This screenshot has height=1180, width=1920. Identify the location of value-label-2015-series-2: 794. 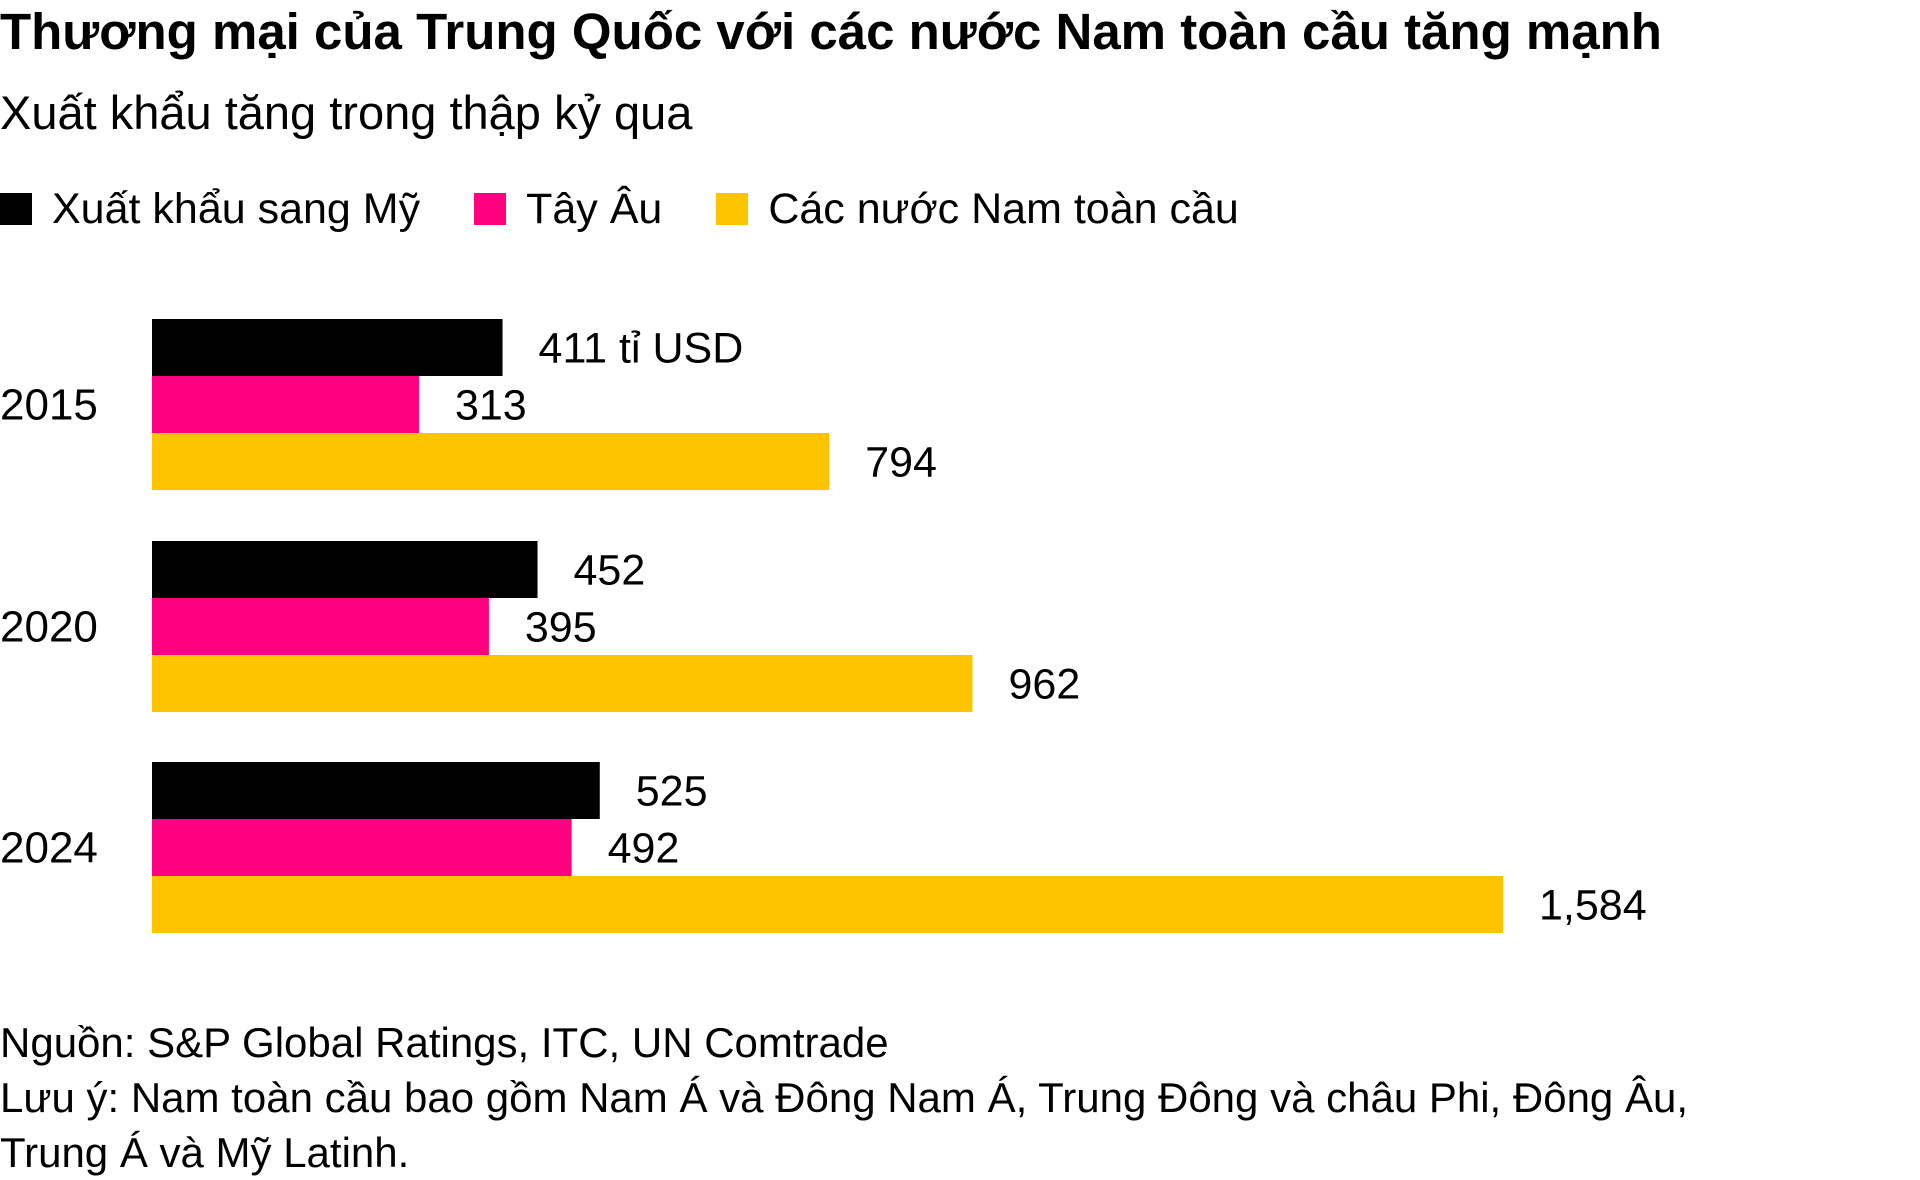
(901, 463).